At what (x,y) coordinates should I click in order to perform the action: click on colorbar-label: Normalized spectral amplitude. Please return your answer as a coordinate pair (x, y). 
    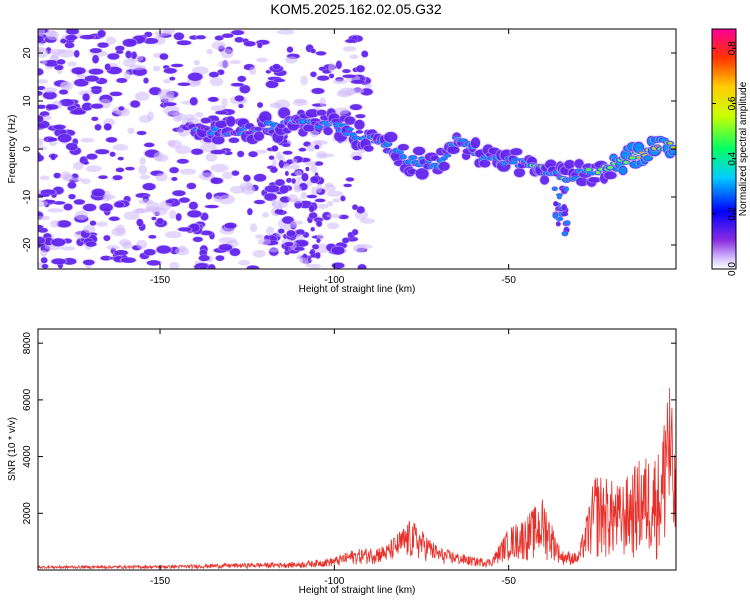
    Looking at the image, I should click on (743, 148).